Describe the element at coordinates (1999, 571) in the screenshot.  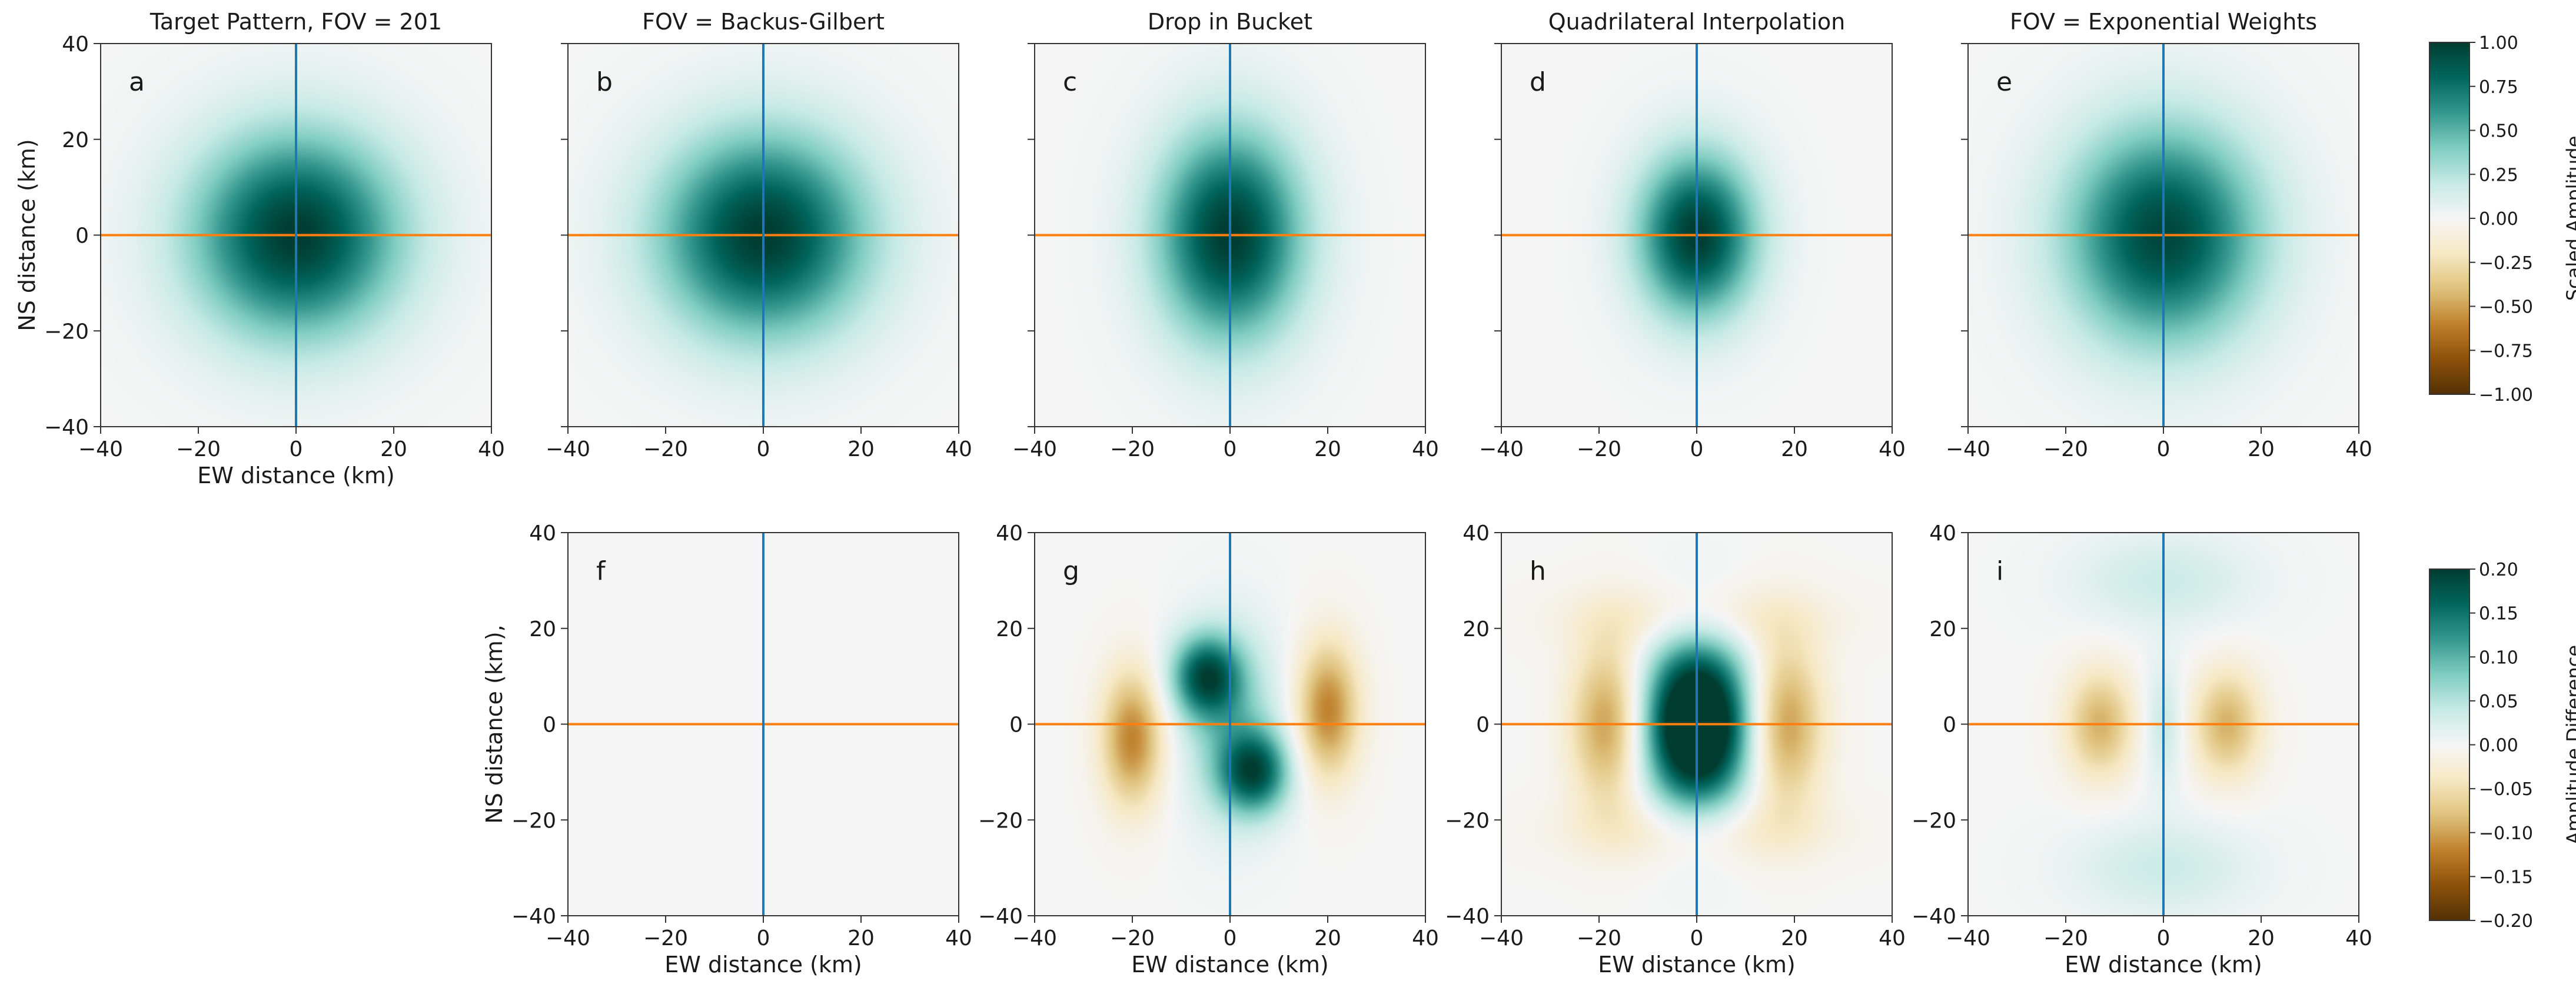
I see `panel-letter: i` at that location.